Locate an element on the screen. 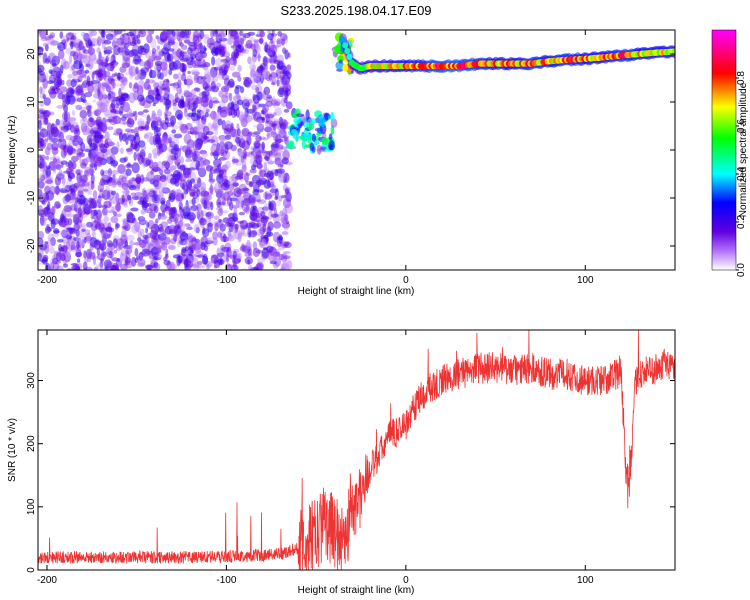  spectrogram-onset-burst-cell is located at coordinates (326, 116).